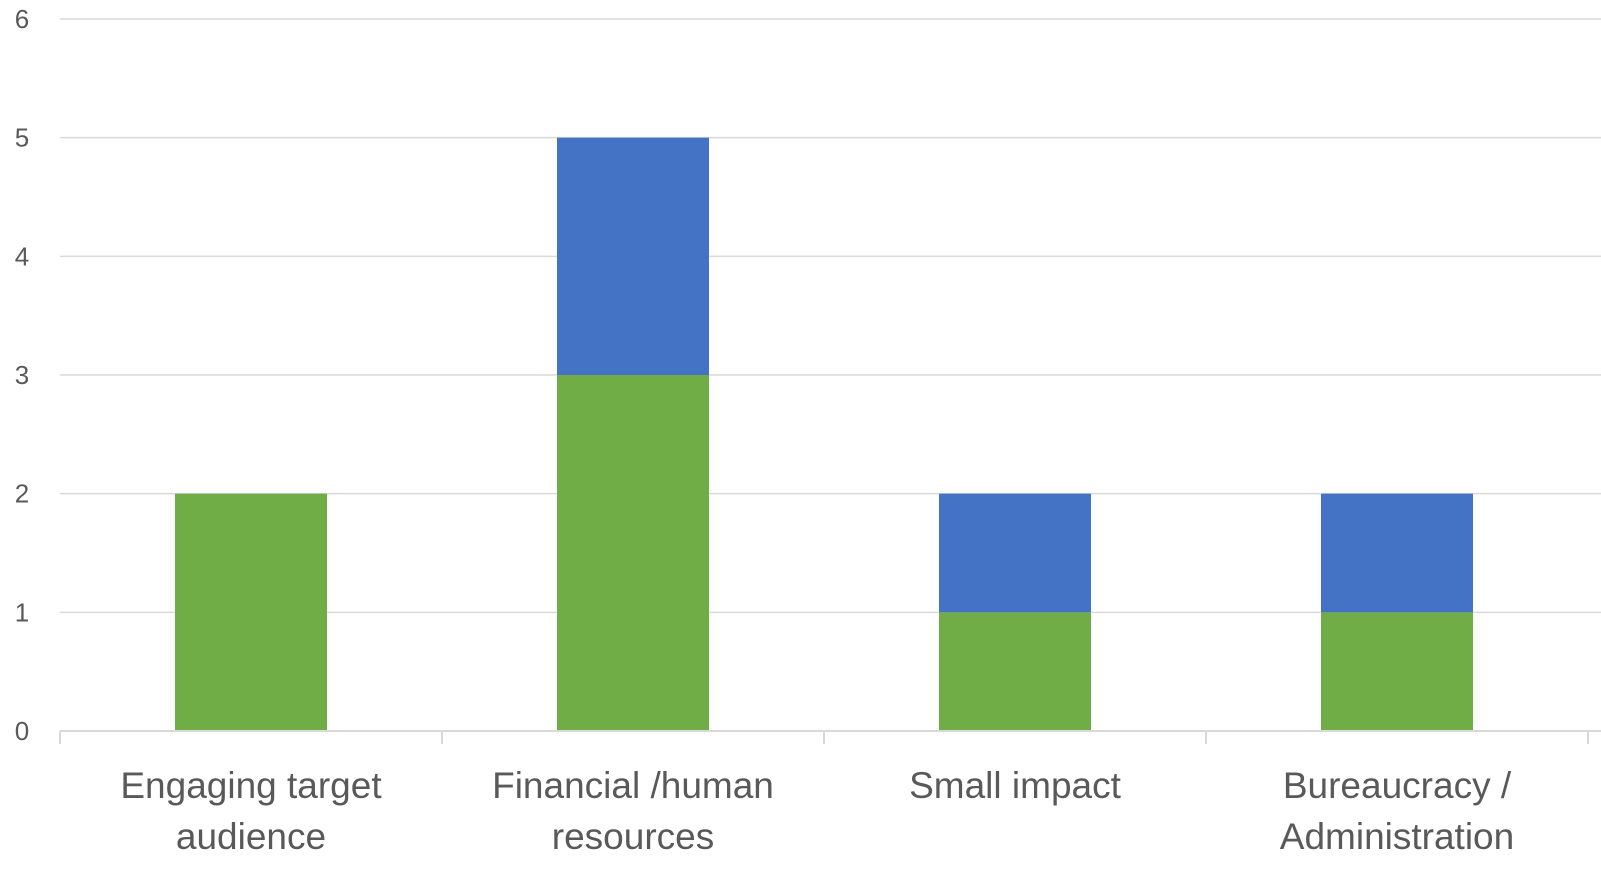  Describe the element at coordinates (830, 737) in the screenshot. I see `x-axis` at that location.